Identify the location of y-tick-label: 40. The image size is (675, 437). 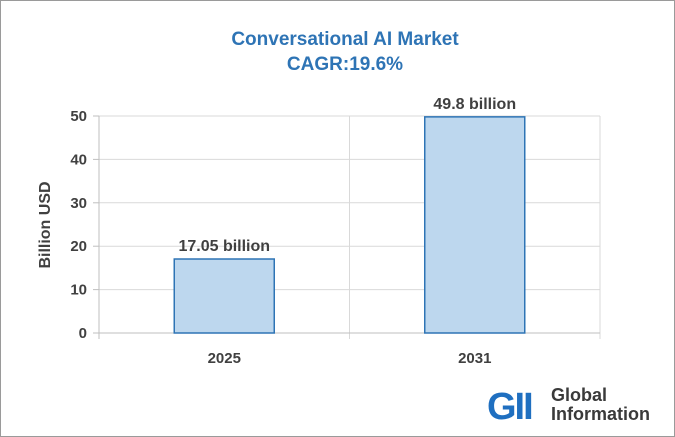
(78, 159).